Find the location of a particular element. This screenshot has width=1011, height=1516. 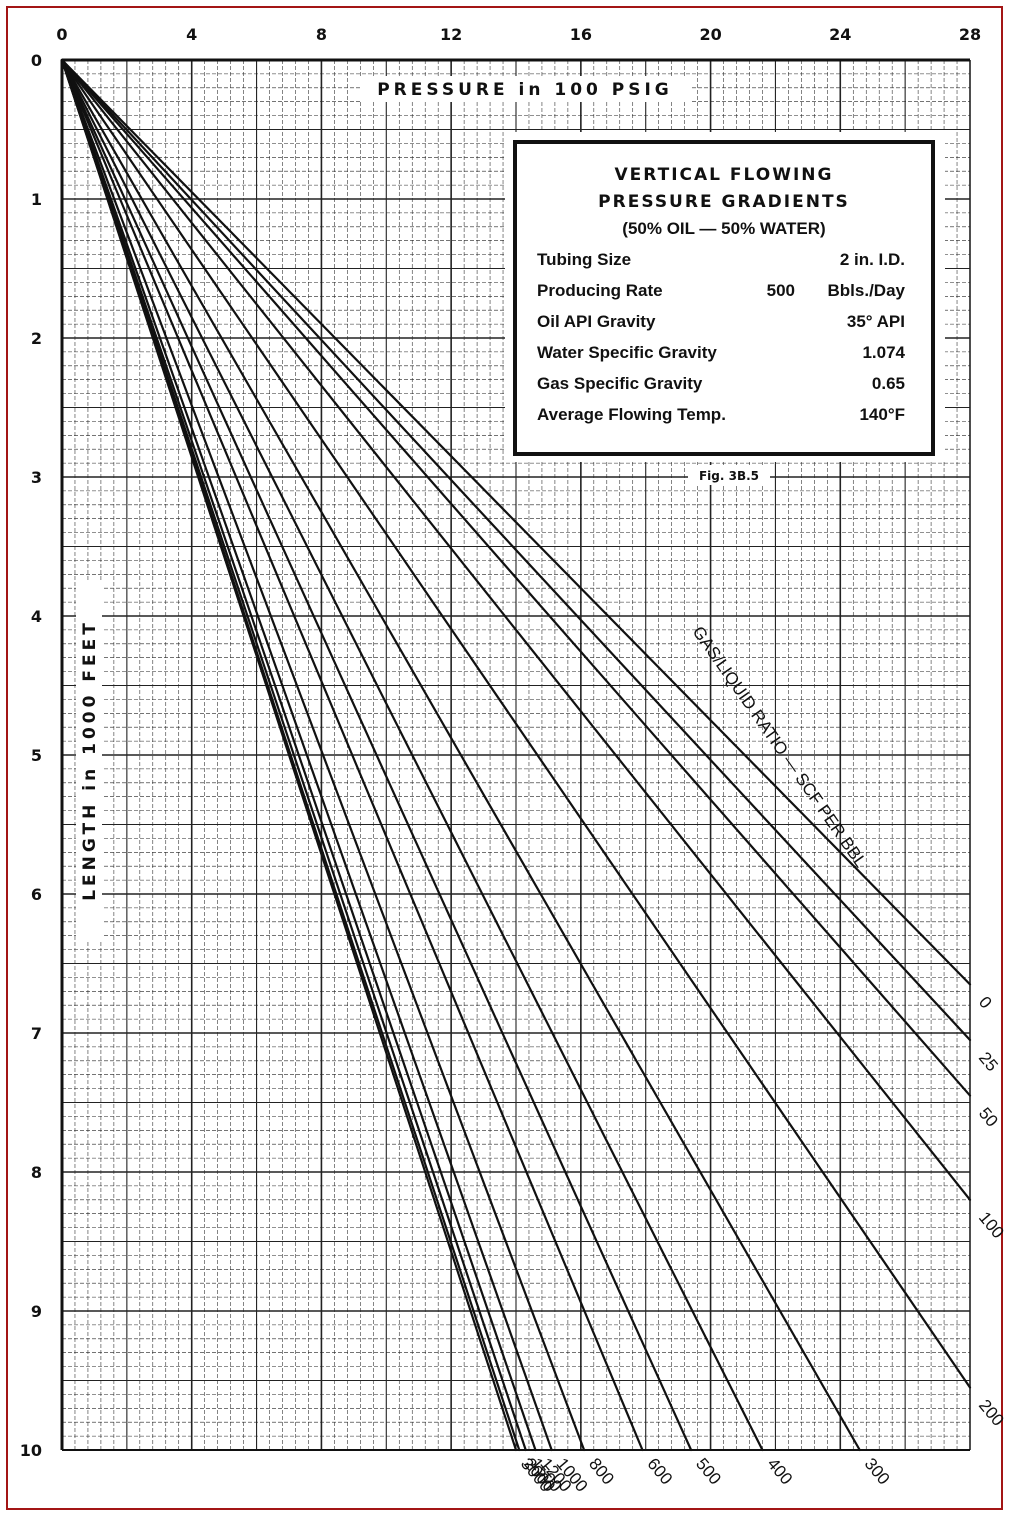

y-tick-label: 5 is located at coordinates (36, 755).